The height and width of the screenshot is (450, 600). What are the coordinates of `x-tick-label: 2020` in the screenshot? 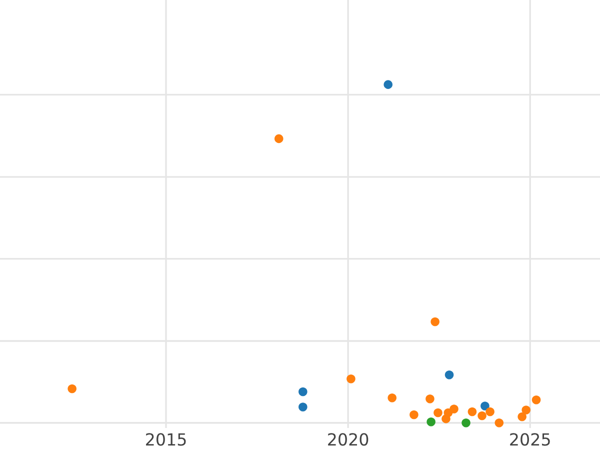 It's located at (348, 439).